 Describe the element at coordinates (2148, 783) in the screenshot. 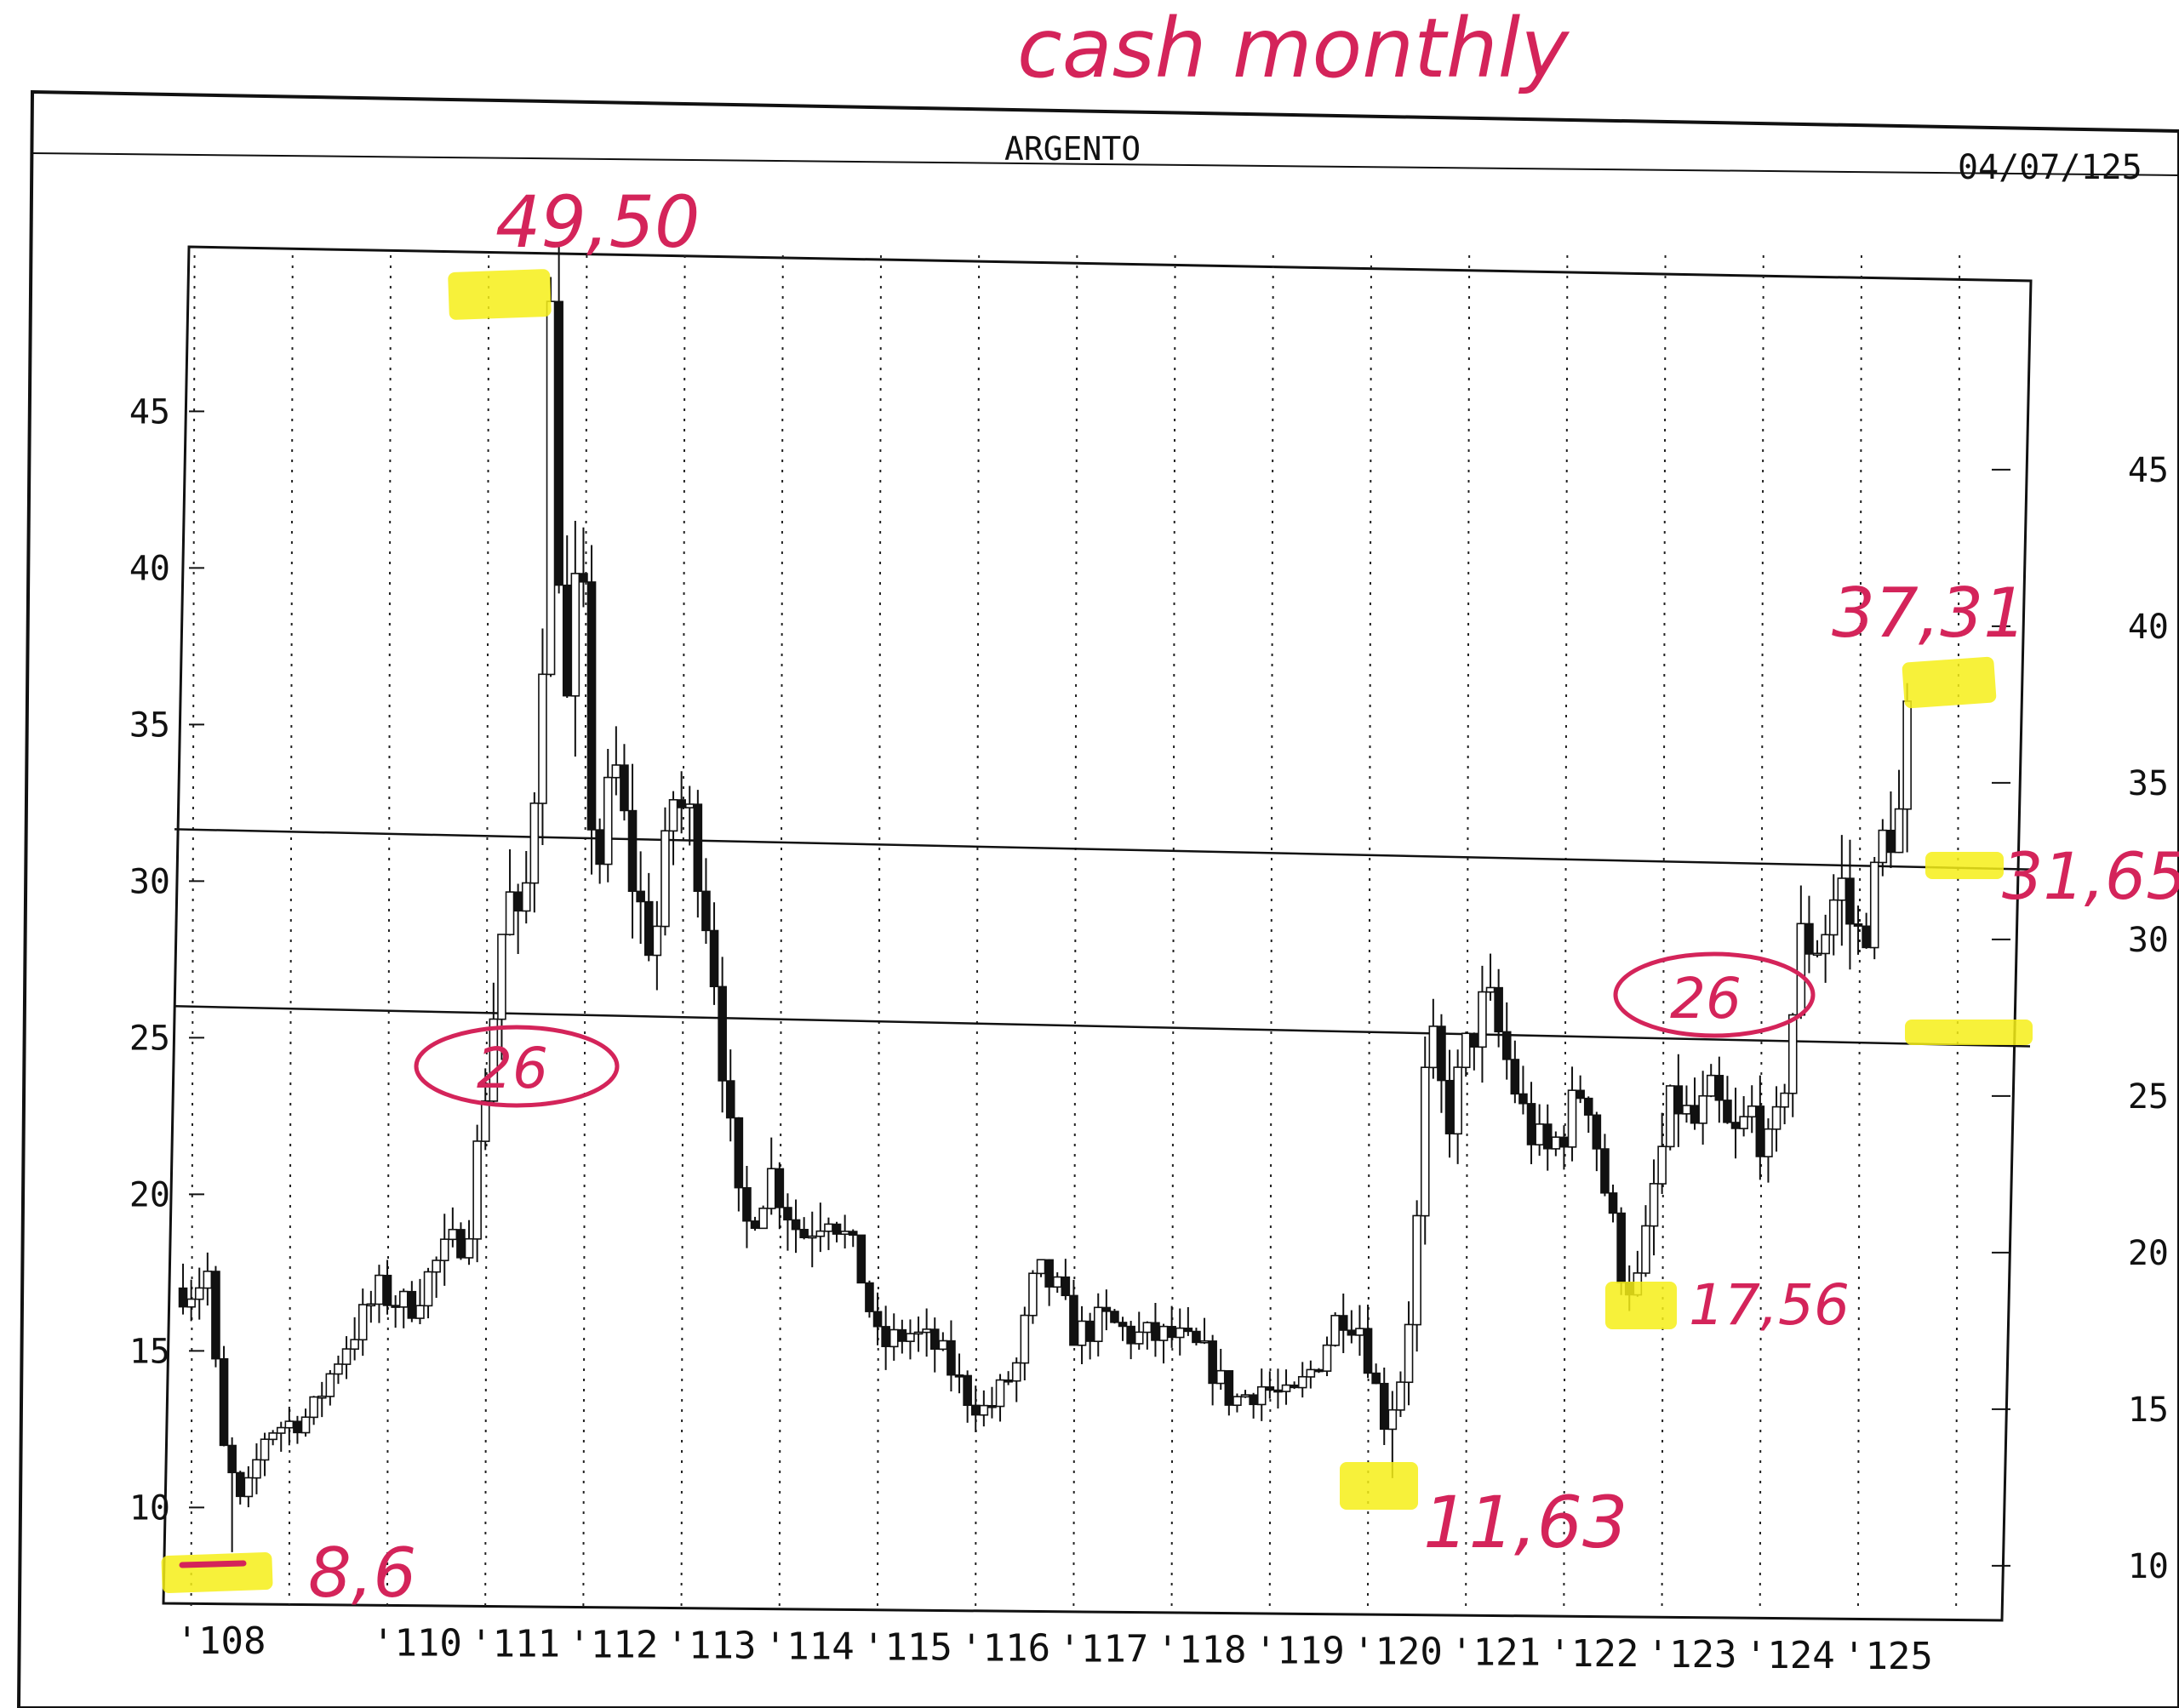

I see `y-tick-label-right-35: 35` at that location.